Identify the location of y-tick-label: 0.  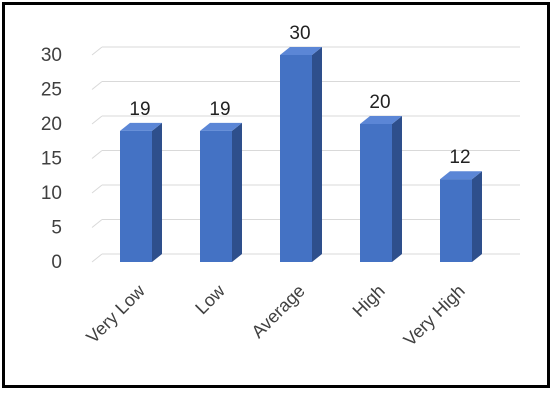
(56, 262).